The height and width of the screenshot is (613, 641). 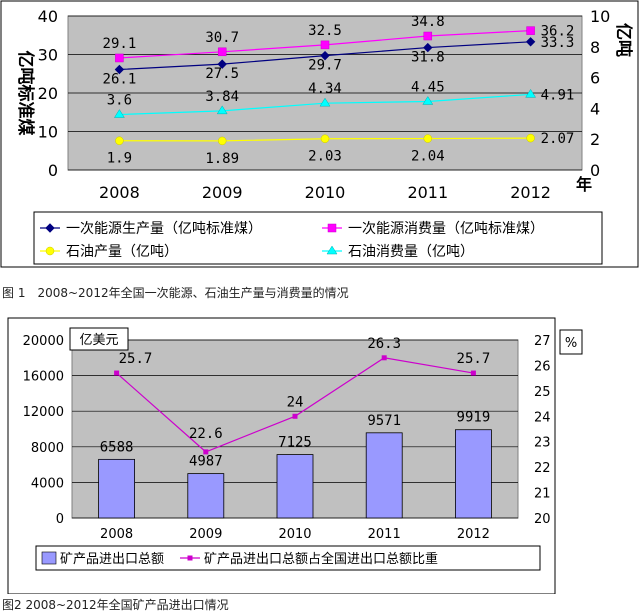 What do you see at coordinates (623, 40) in the screenshot?
I see `y2-axis-title: 亿吨` at bounding box center [623, 40].